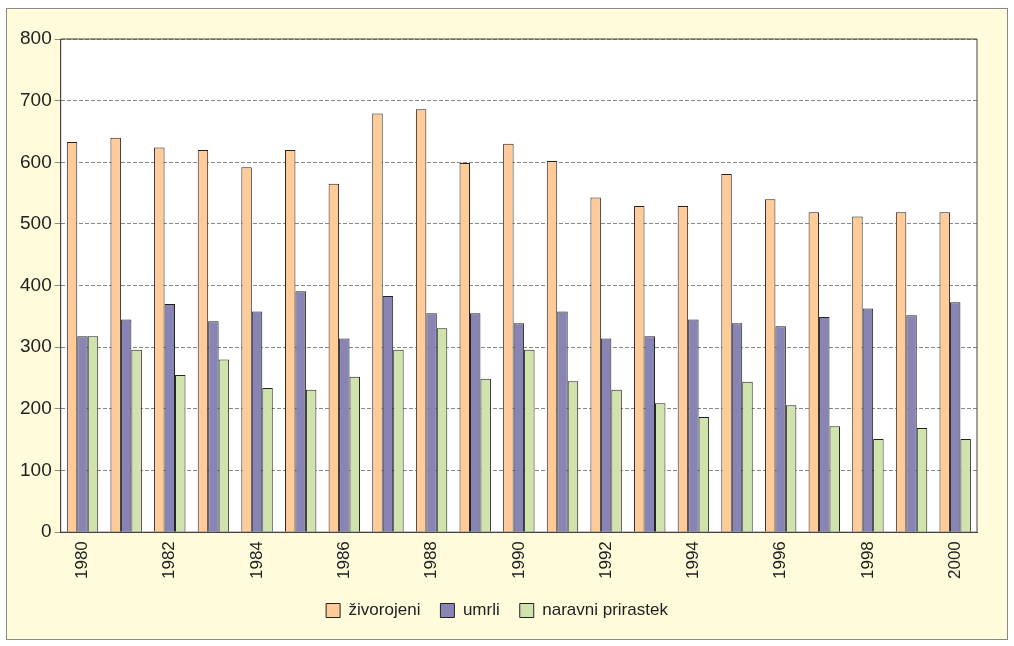  Describe the element at coordinates (36, 408) in the screenshot. I see `y-tick-label: 200` at that location.